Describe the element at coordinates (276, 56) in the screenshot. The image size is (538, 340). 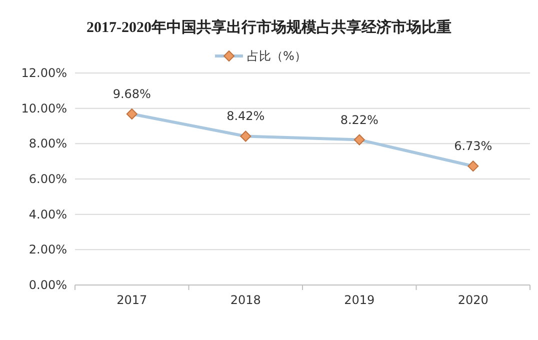
I see `legend-label: 占比（%）` at that location.